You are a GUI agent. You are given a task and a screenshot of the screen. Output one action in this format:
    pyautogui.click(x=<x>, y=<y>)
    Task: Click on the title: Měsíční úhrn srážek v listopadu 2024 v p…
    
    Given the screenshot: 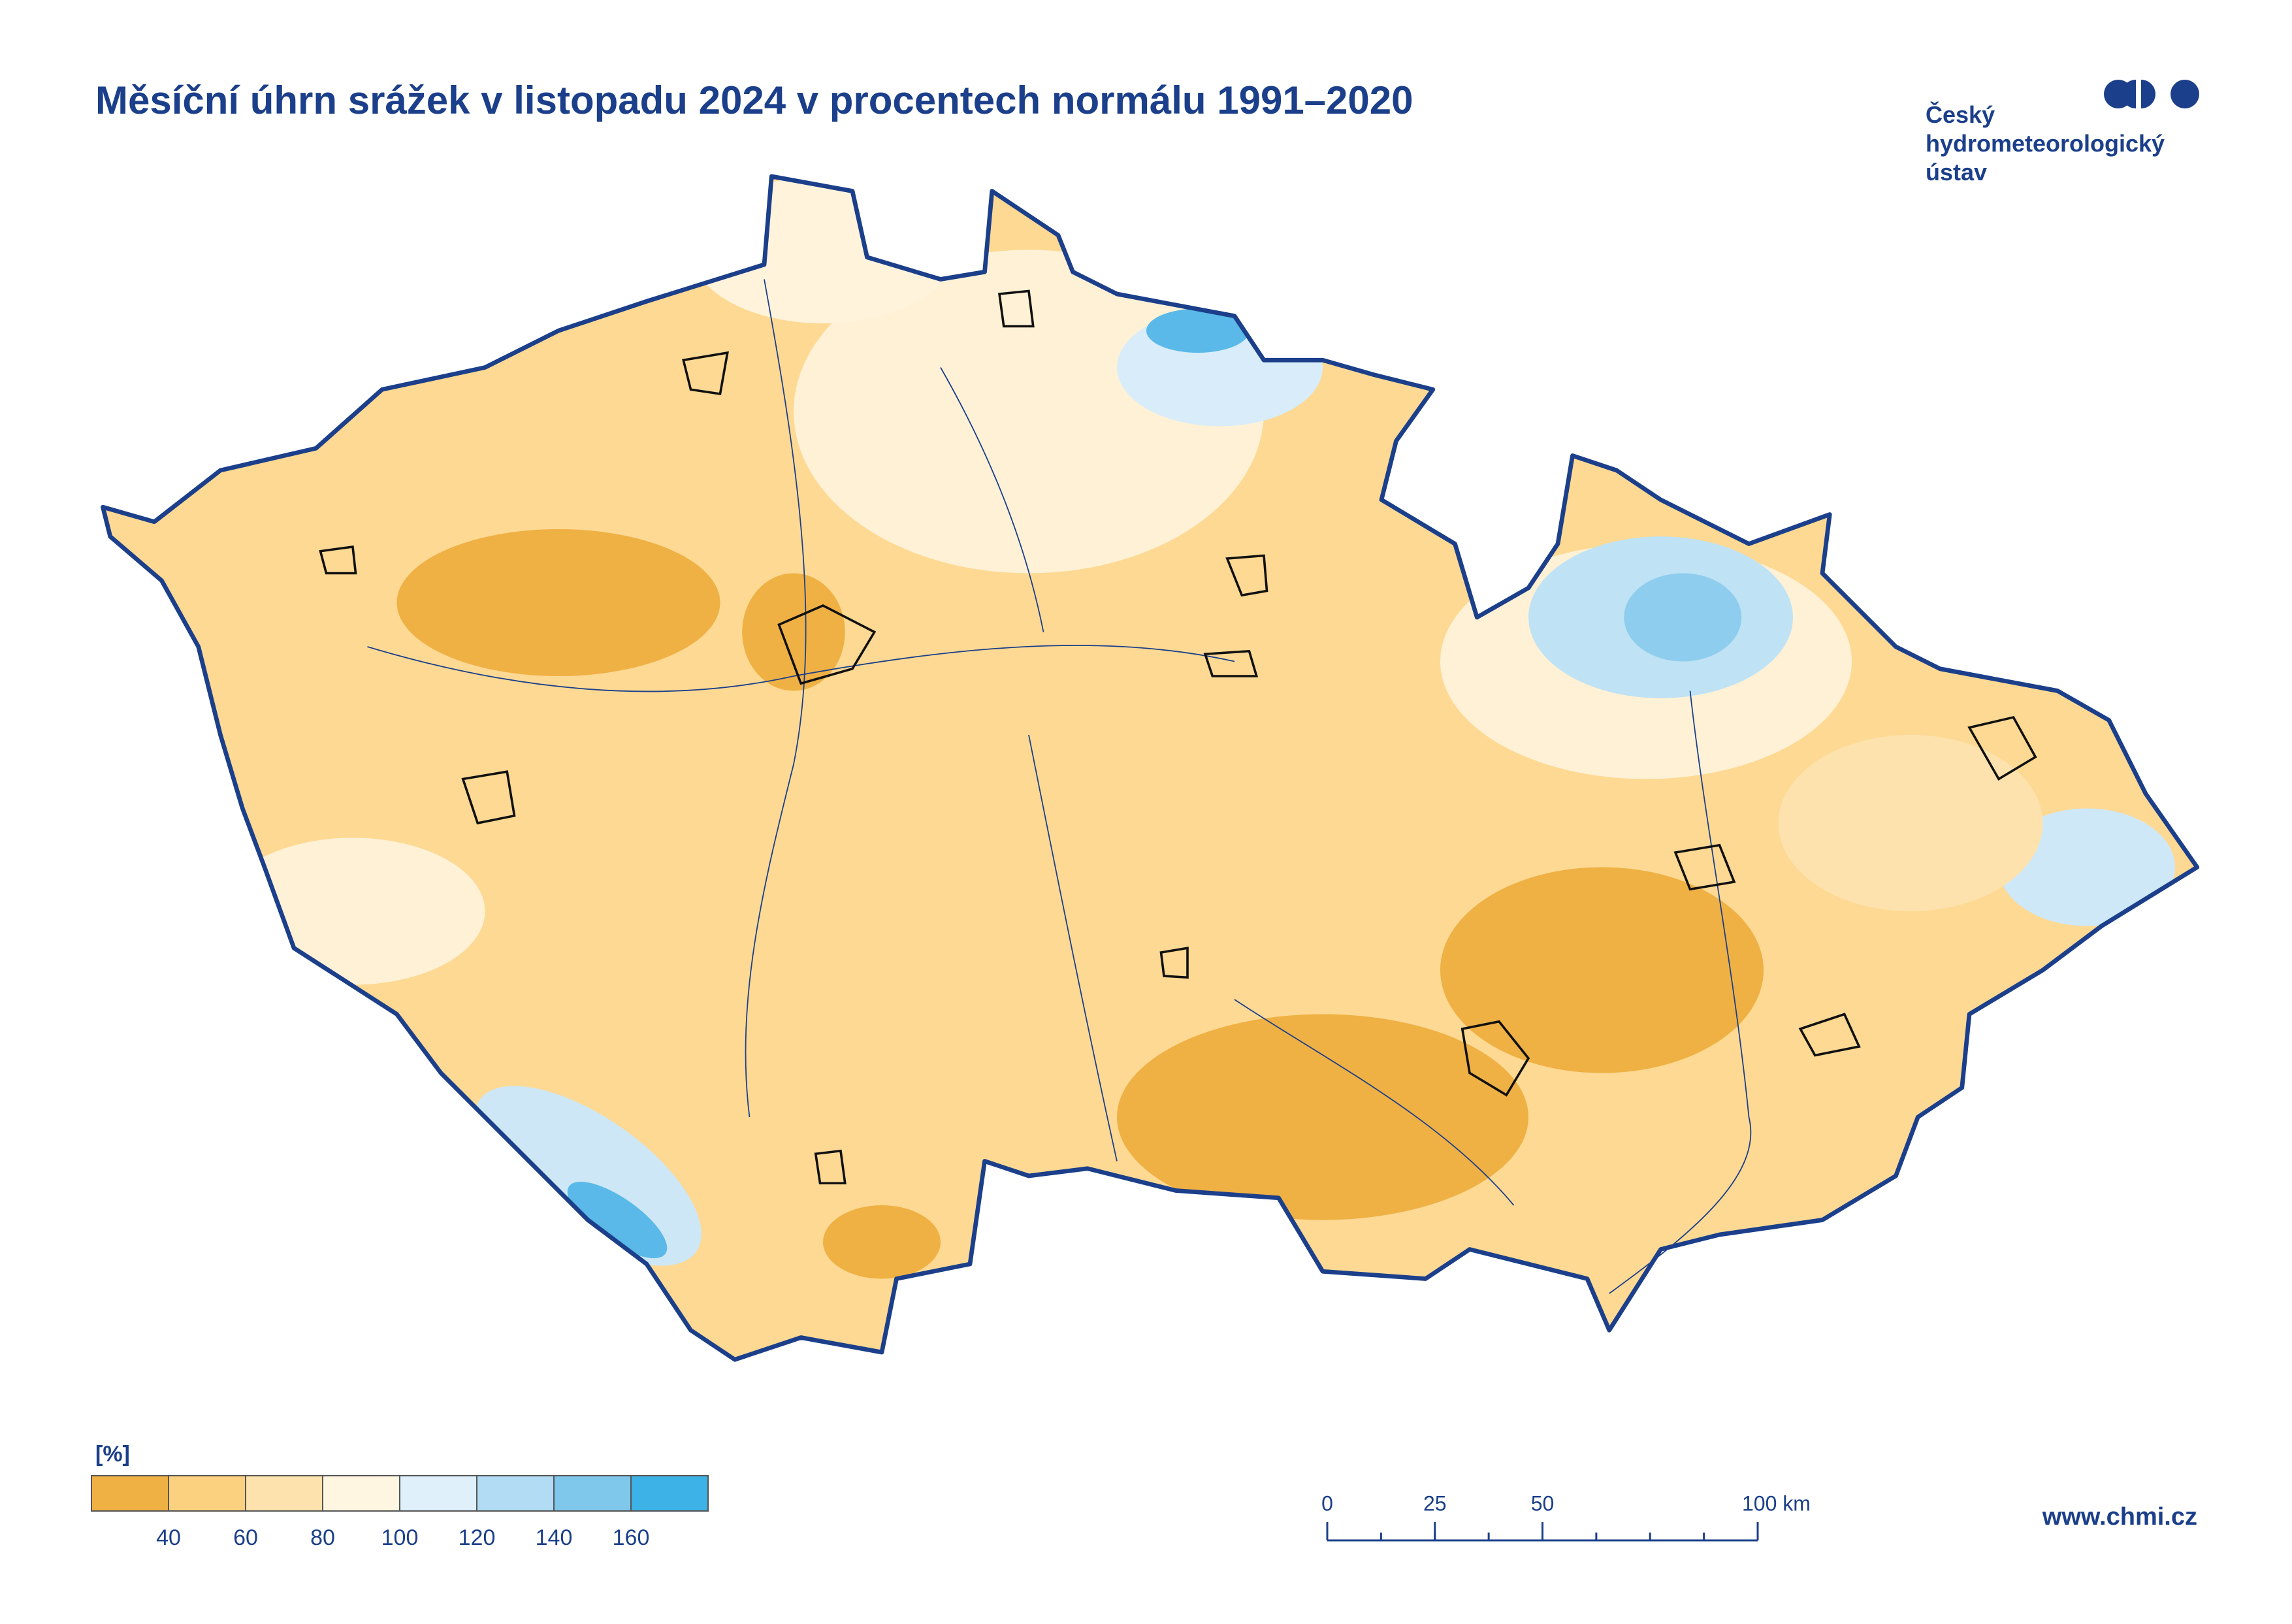 What is the action you would take?
    pyautogui.click(x=754, y=100)
    